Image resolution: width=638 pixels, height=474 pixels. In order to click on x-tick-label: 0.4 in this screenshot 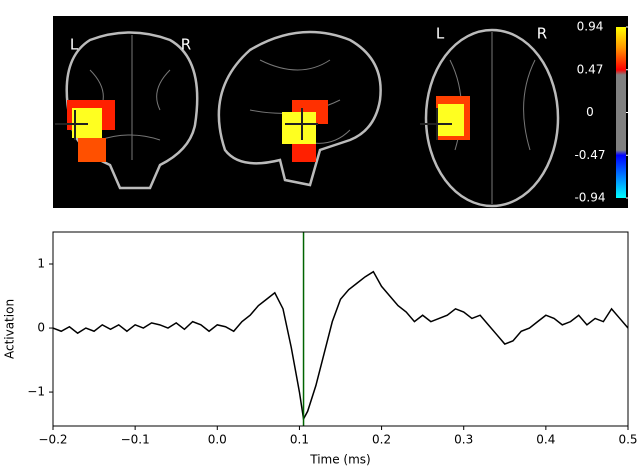, I will do `click(545, 440)`.